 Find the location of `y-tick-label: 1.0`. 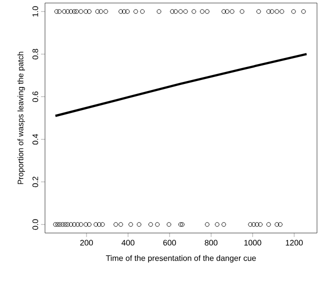

y-tick-label: 1.0 is located at coordinates (35, 11).